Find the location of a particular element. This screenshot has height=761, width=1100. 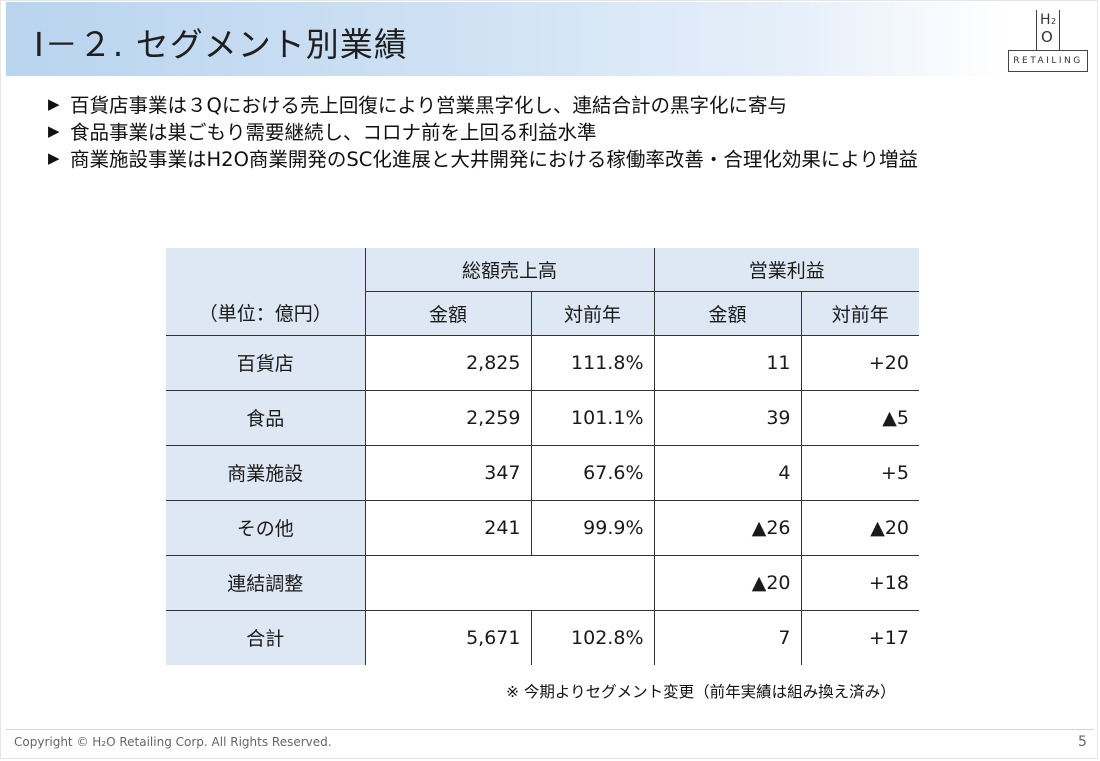

logo-mark: H 2 O is located at coordinates (1048, 30).